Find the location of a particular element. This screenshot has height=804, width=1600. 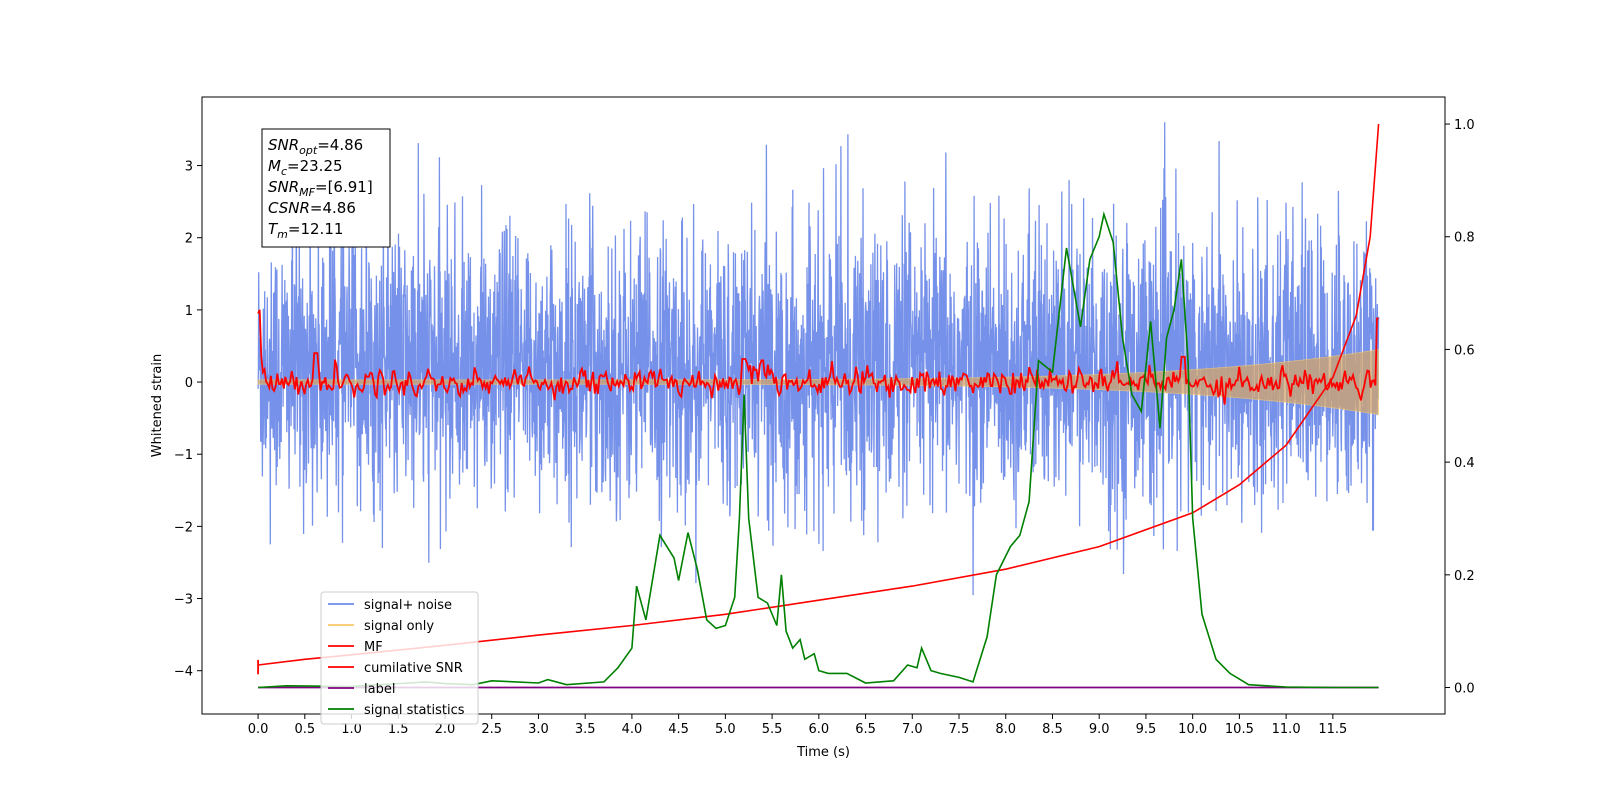

legend-label: MF is located at coordinates (373, 647).